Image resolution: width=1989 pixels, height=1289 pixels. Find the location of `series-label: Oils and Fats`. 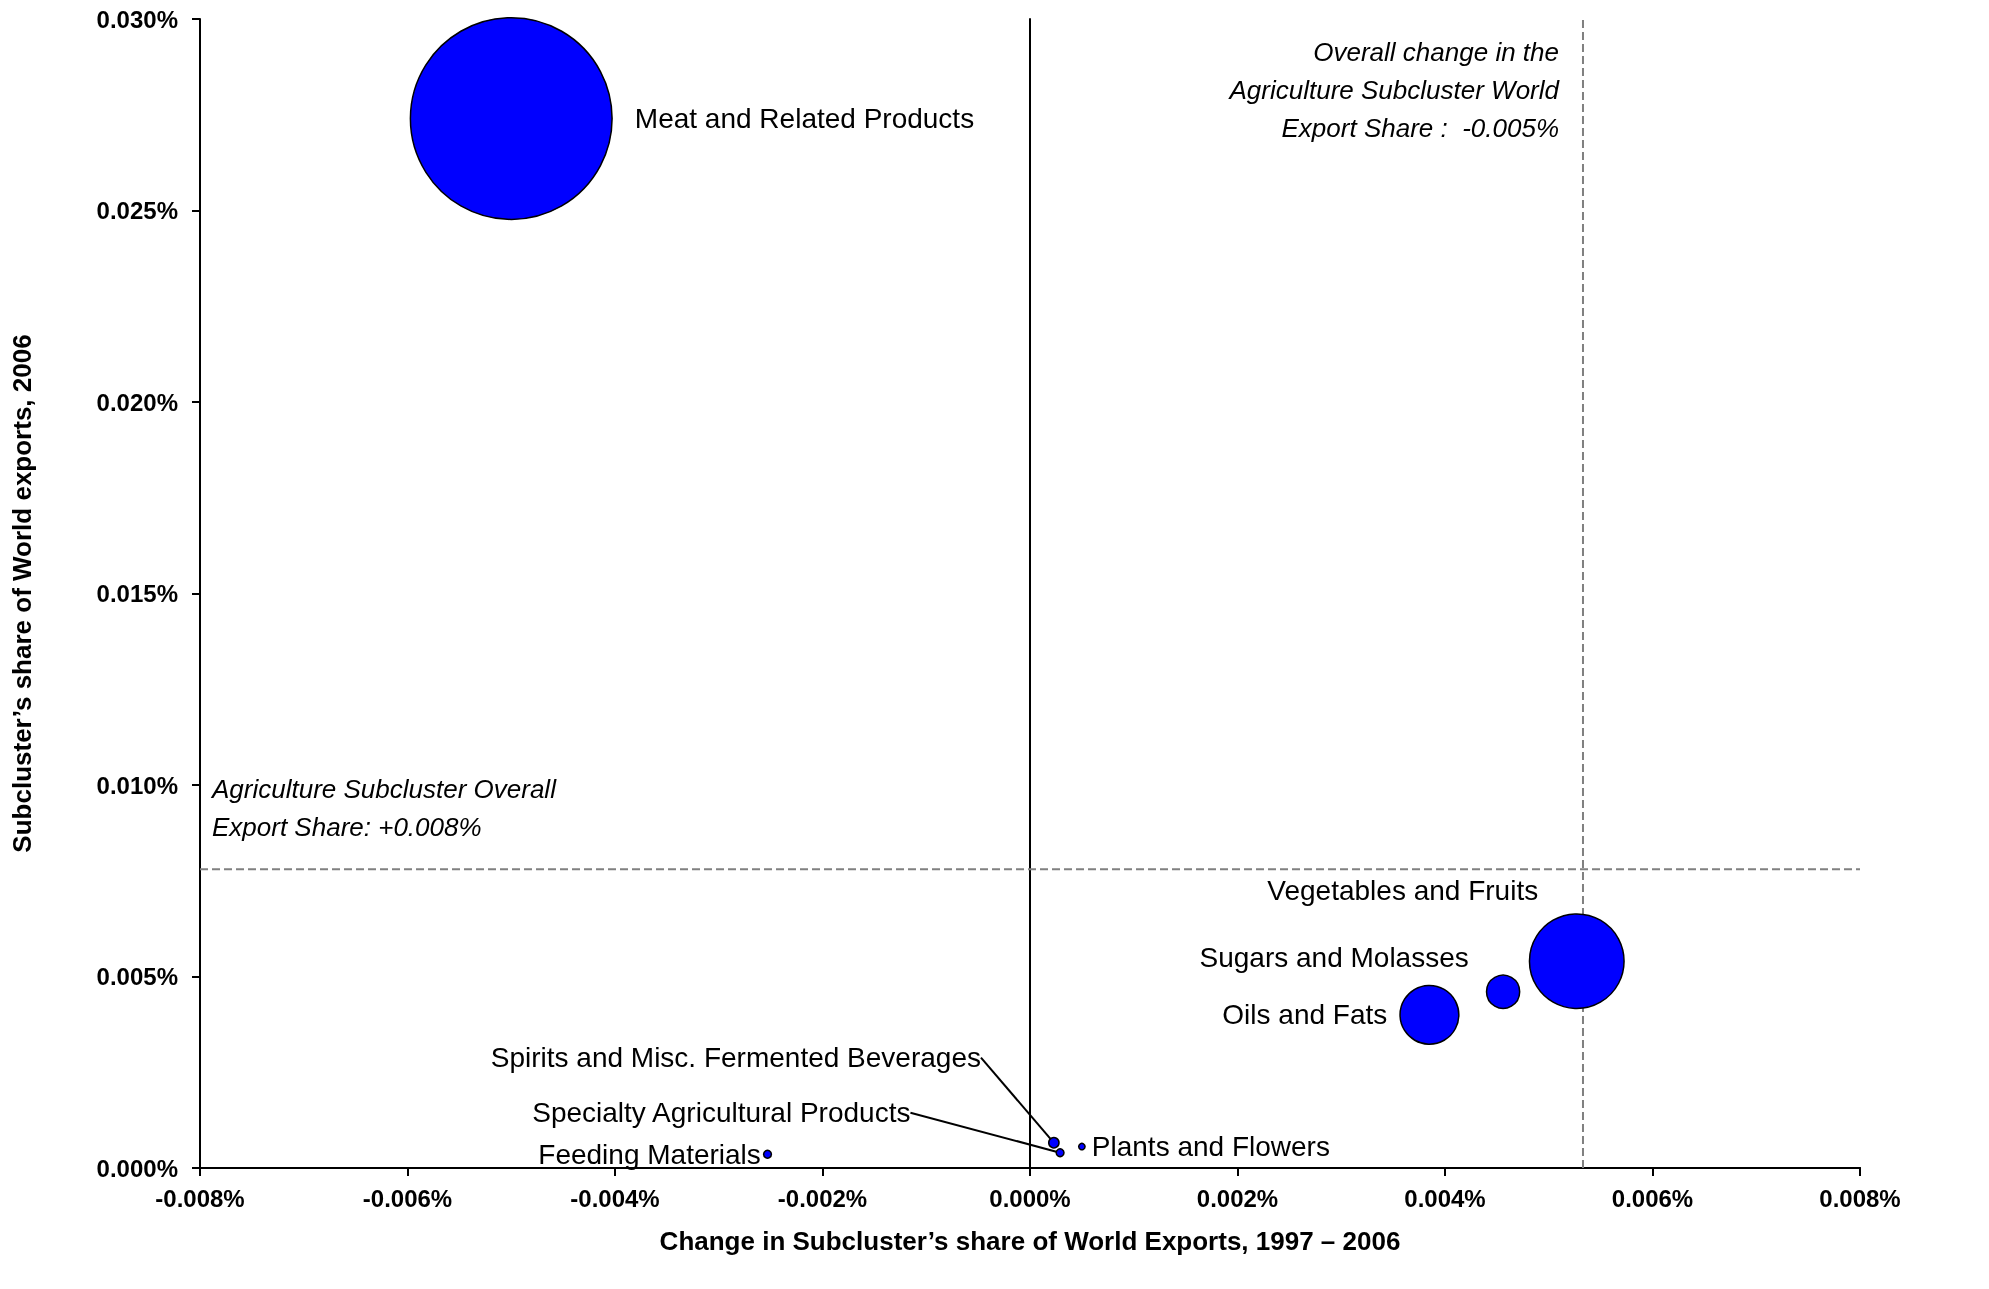

series-label: Oils and Fats is located at coordinates (1305, 1015).